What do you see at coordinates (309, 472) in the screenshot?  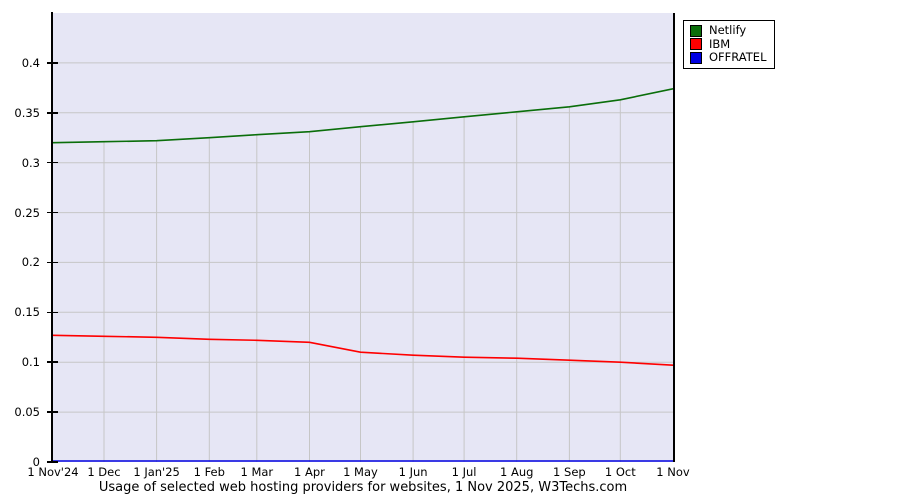 I see `x-axis-tick-label: 1 Apr` at bounding box center [309, 472].